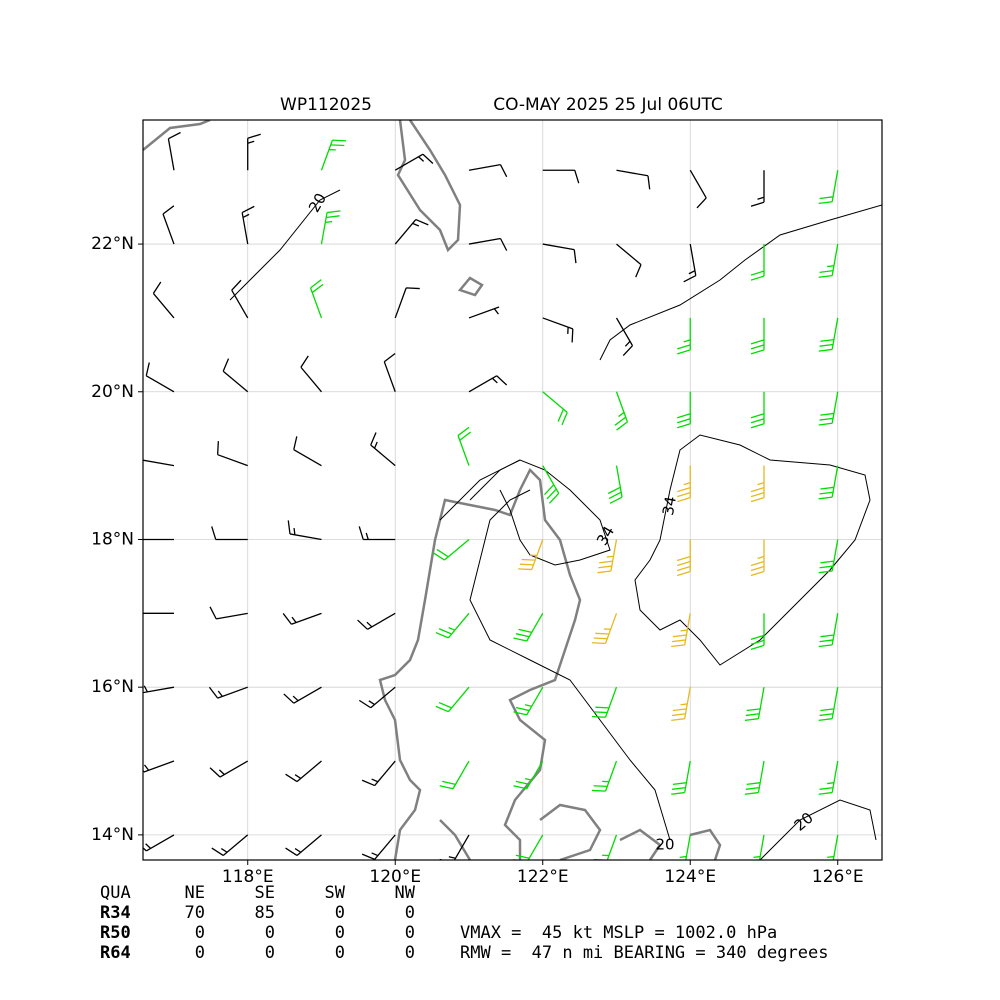 The height and width of the screenshot is (1000, 1000). What do you see at coordinates (195, 893) in the screenshot?
I see `table-header: NE` at bounding box center [195, 893].